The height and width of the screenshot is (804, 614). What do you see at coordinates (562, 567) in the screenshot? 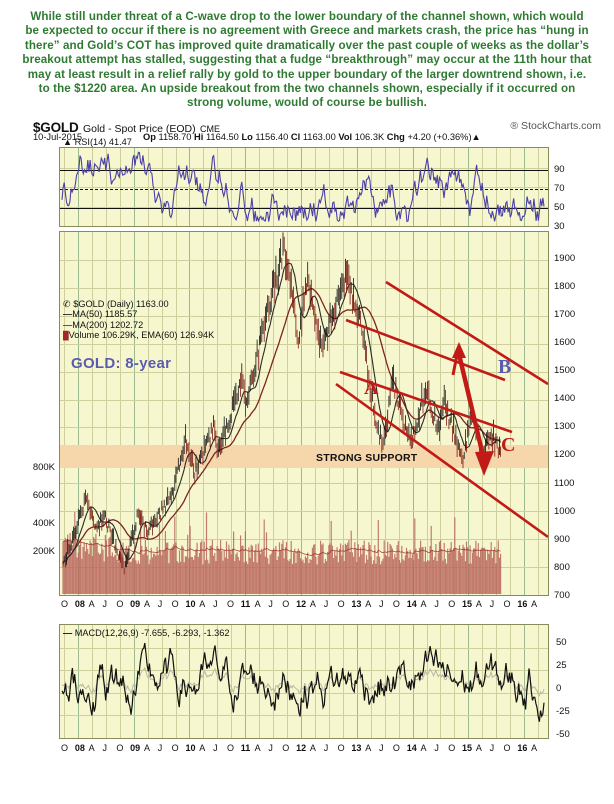
I see `price-ytick-800: 800` at bounding box center [562, 567].